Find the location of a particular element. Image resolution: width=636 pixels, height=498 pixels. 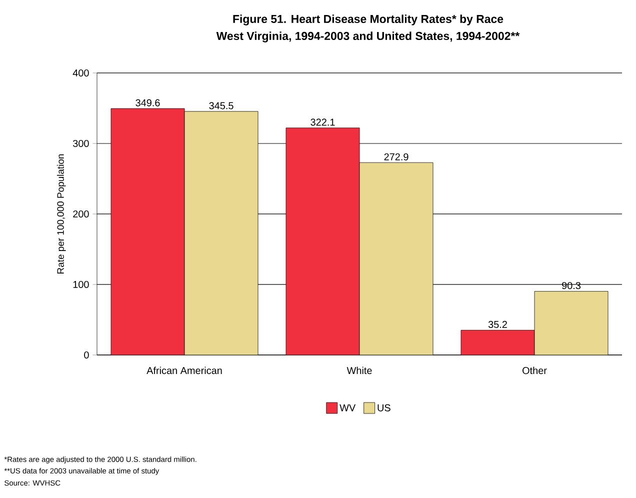

data-label: 345.5 is located at coordinates (221, 106).